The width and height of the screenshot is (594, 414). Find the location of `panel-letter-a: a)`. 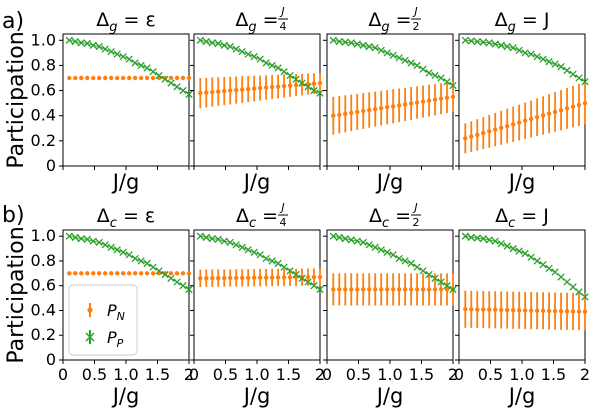

panel-letter-a: a) is located at coordinates (13, 21).